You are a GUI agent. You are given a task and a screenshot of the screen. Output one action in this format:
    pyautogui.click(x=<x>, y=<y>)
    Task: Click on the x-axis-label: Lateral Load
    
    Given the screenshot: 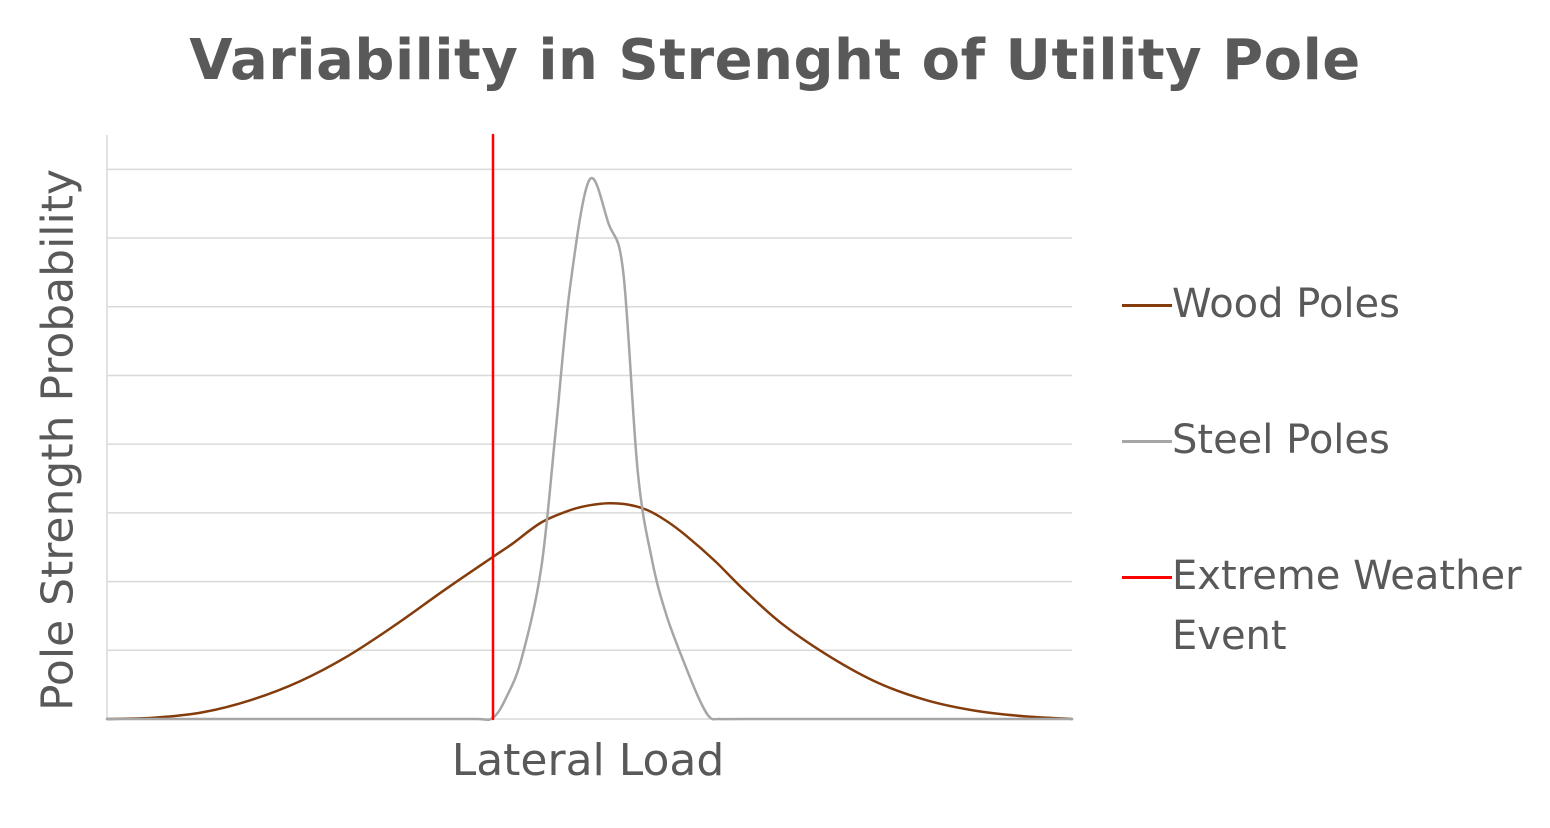 What is the action you would take?
    pyautogui.click(x=588, y=760)
    